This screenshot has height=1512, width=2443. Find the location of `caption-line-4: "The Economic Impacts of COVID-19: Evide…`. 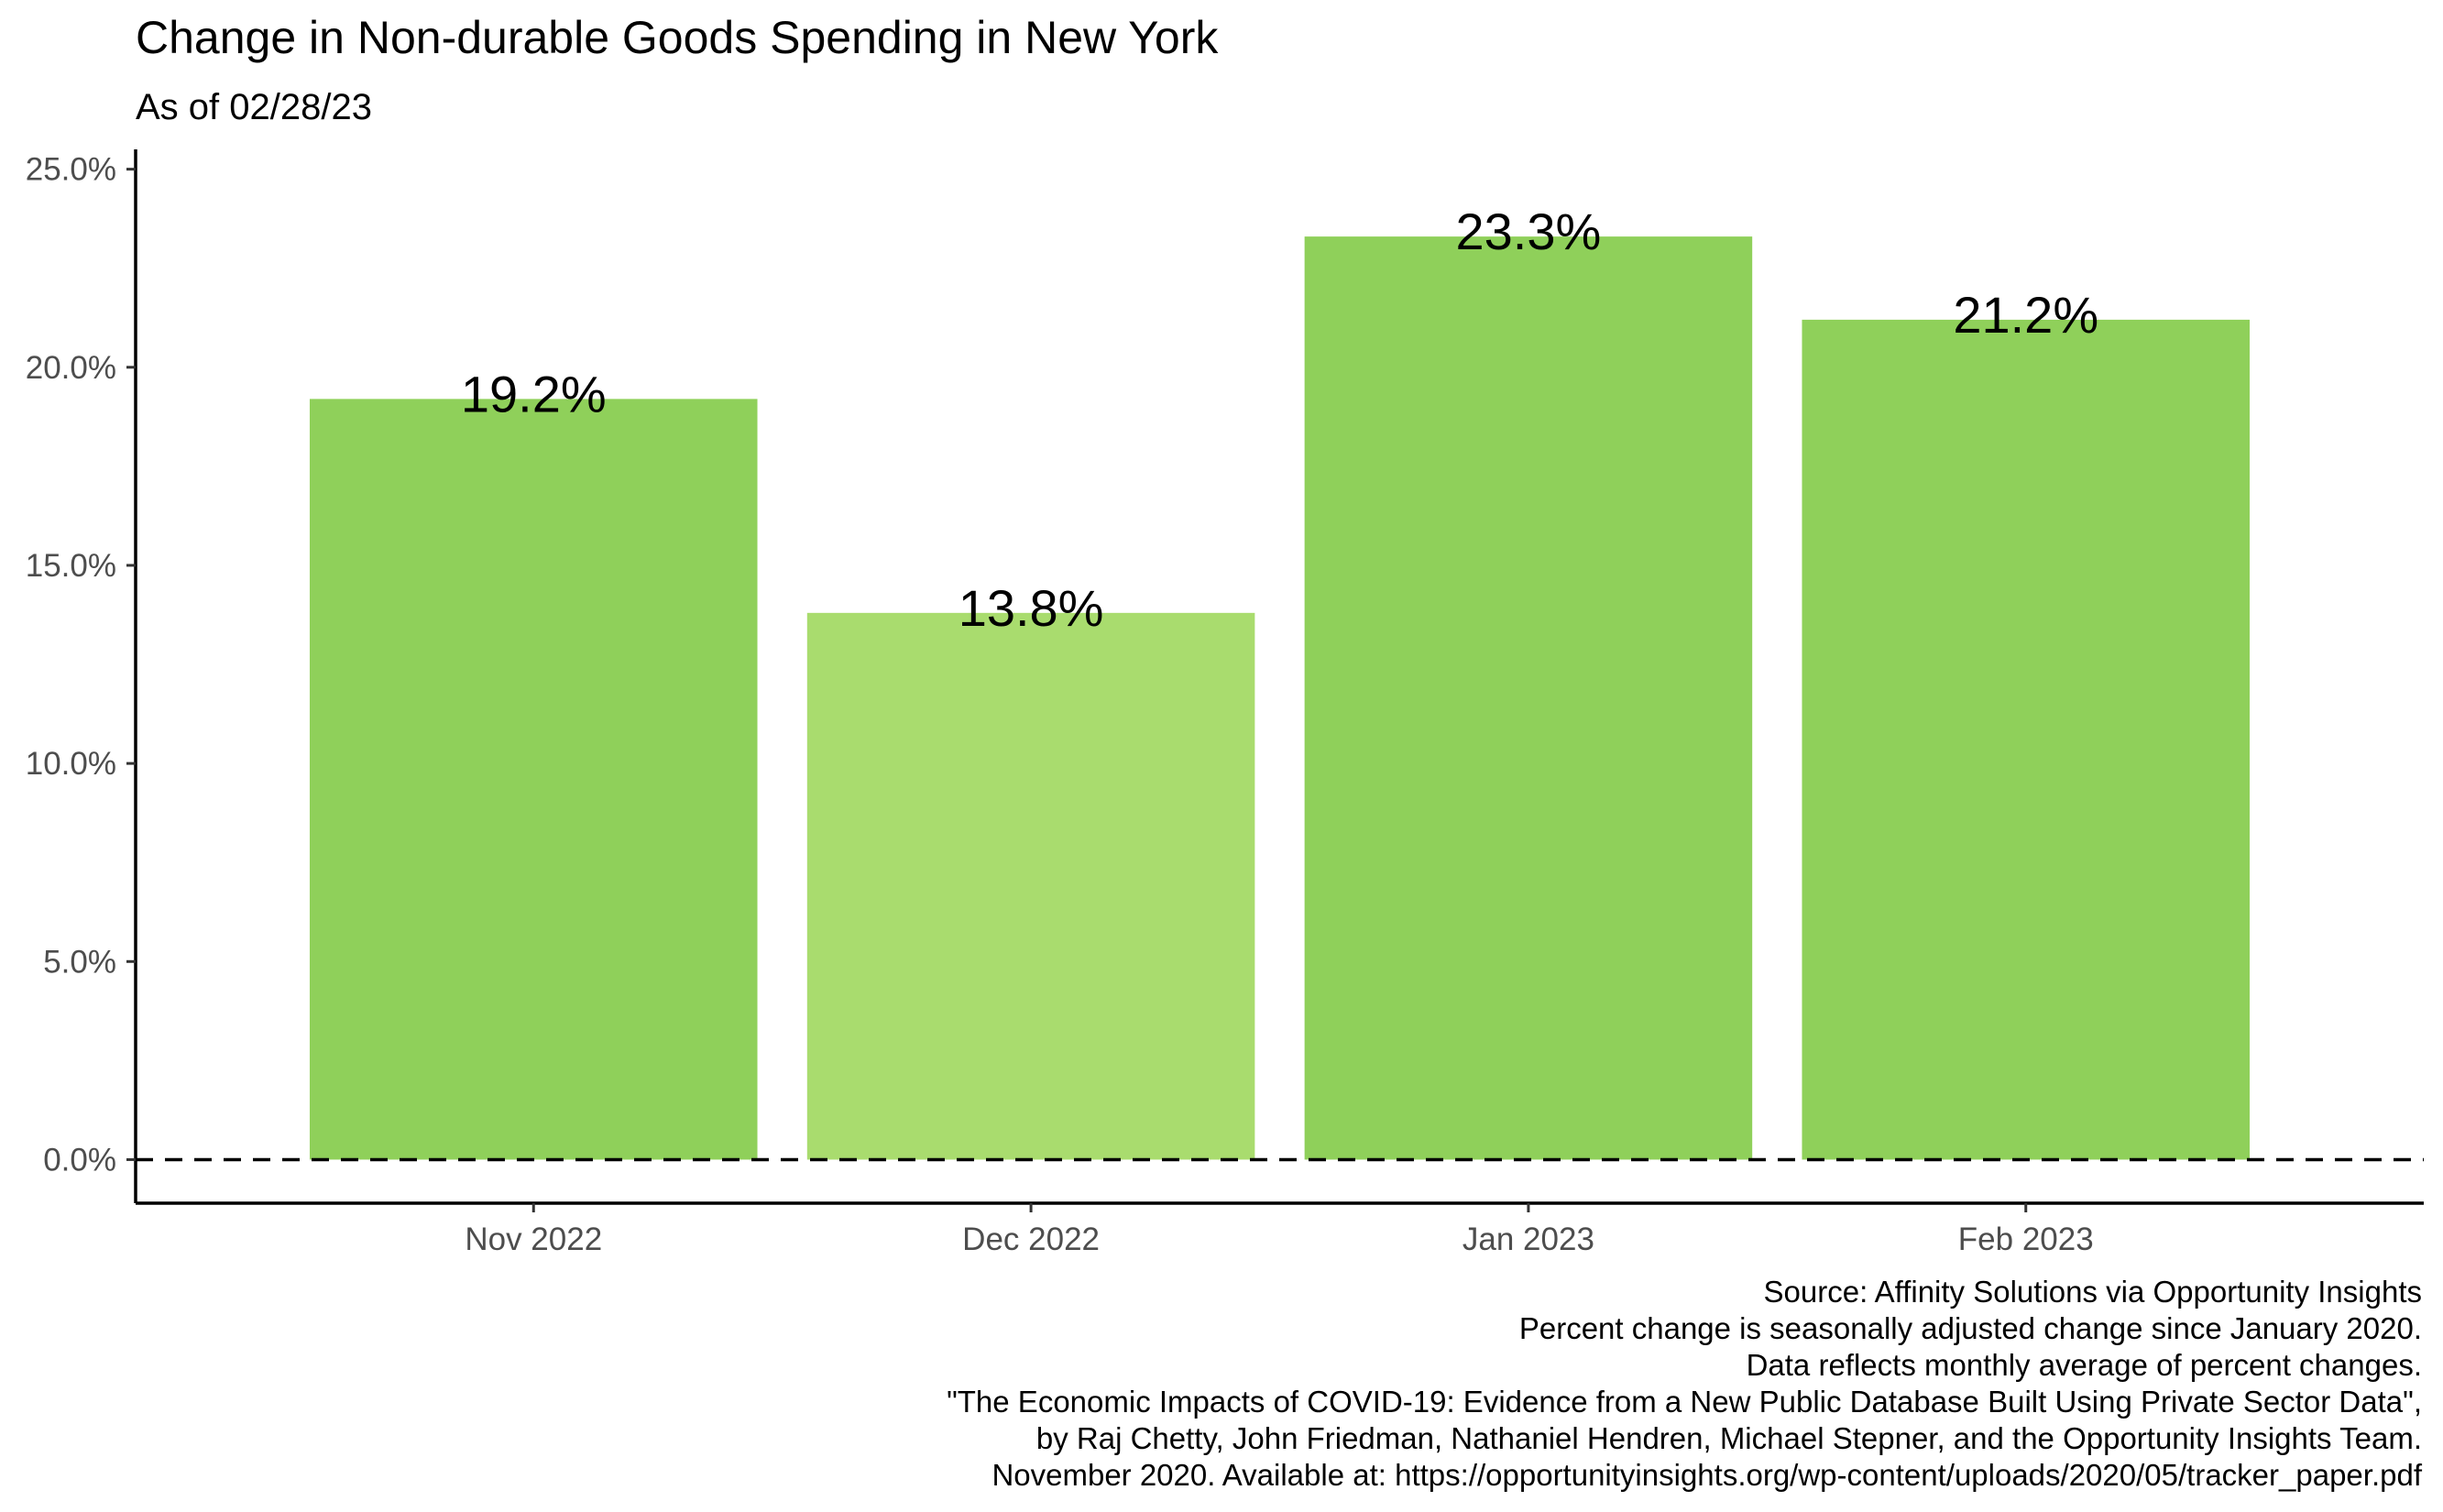

caption-line-4: "The Economic Impacts of COVID-19: Evide… is located at coordinates (1684, 1402).